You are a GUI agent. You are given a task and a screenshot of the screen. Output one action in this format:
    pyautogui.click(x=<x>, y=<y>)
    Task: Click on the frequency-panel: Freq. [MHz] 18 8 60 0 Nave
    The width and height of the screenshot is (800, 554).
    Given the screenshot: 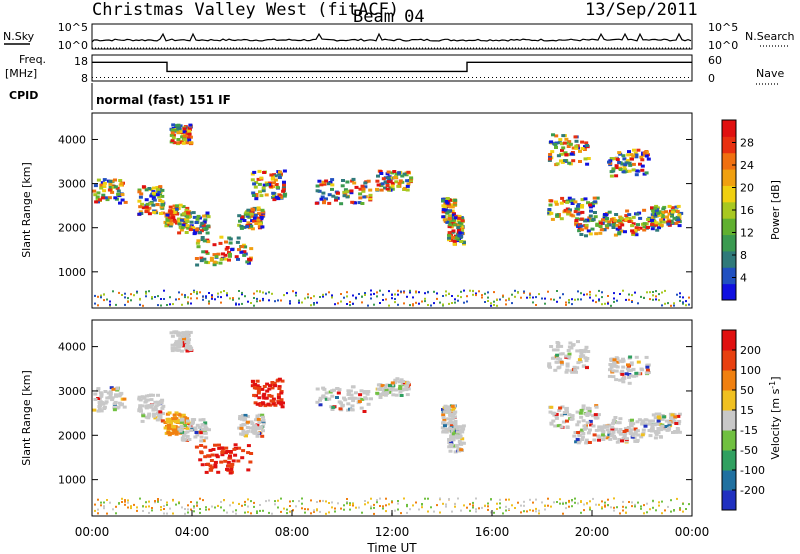 What is the action you would take?
    pyautogui.click(x=394, y=69)
    